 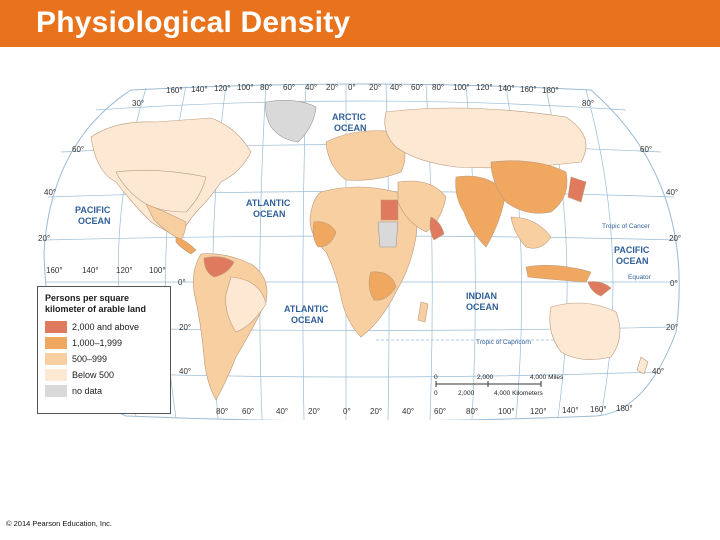 I want to click on new-zealand, so click(x=642, y=365).